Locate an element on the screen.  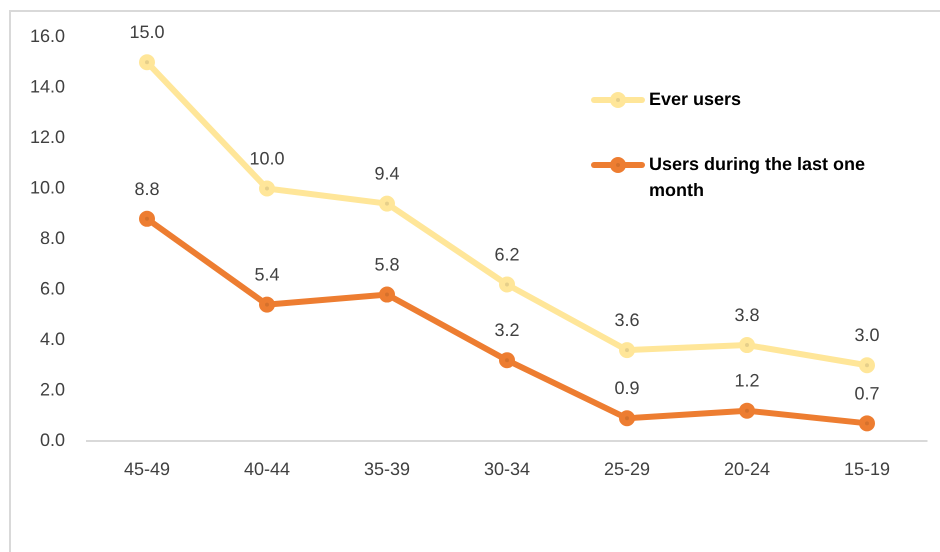
x-tick-label: 15-19 is located at coordinates (867, 468).